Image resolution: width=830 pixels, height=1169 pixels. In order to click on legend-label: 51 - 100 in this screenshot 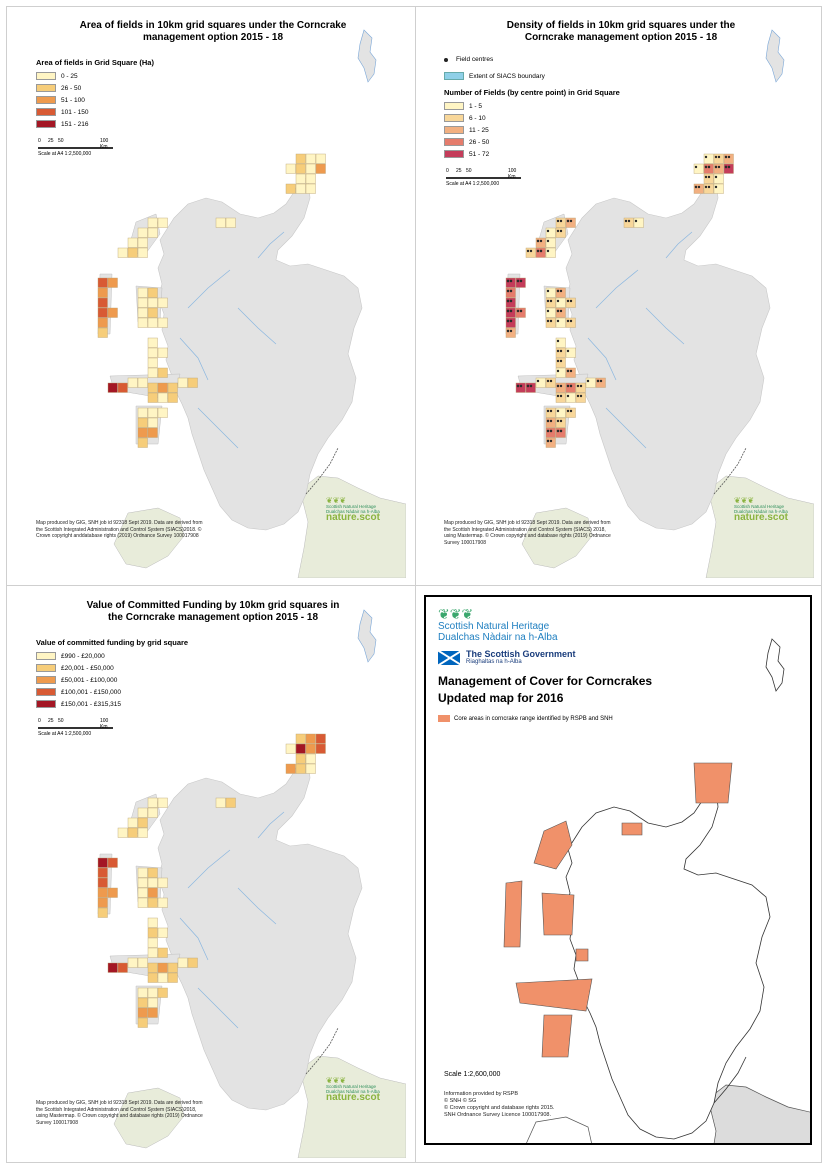, I will do `click(73, 100)`.